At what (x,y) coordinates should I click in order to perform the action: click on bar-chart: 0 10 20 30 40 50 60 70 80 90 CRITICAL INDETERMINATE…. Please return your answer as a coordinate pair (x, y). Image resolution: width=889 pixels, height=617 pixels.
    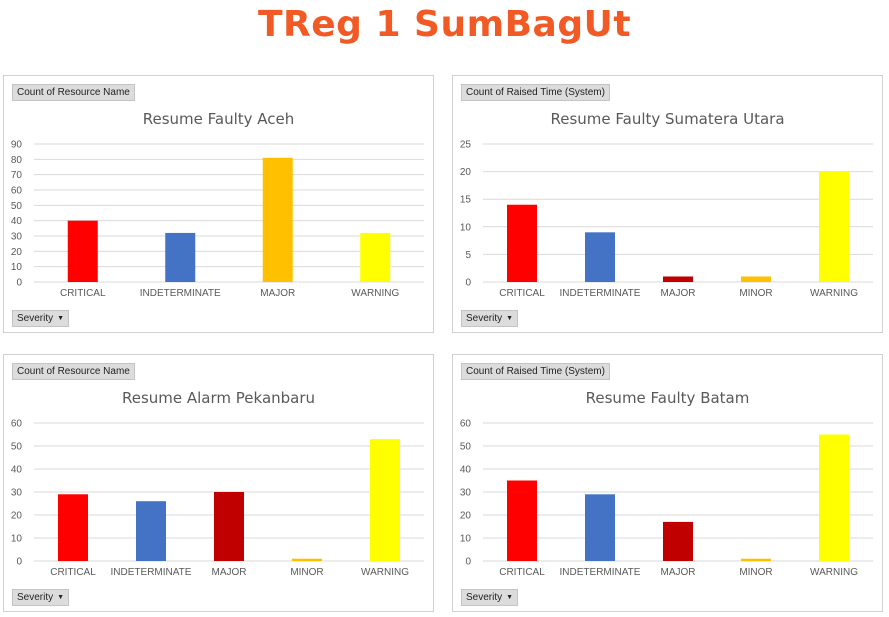
    Looking at the image, I should click on (217, 219).